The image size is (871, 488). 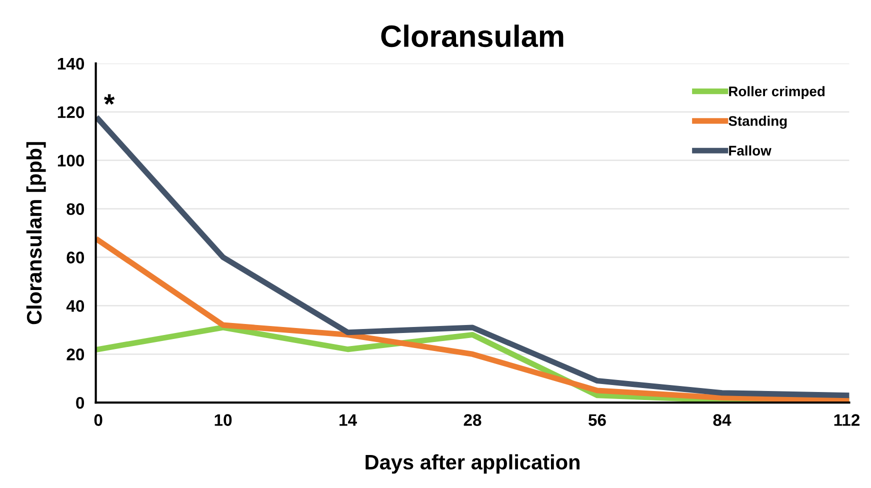 What do you see at coordinates (71, 112) in the screenshot?
I see `y-tick-label: 120` at bounding box center [71, 112].